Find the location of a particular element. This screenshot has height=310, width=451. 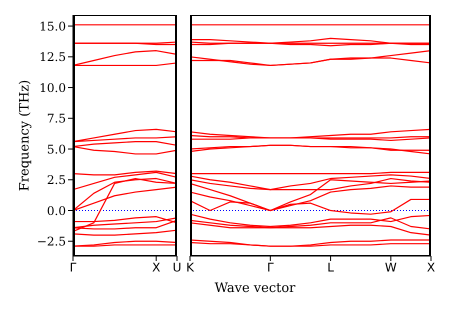

y-tick-label: 2.5 is located at coordinates (56, 180).